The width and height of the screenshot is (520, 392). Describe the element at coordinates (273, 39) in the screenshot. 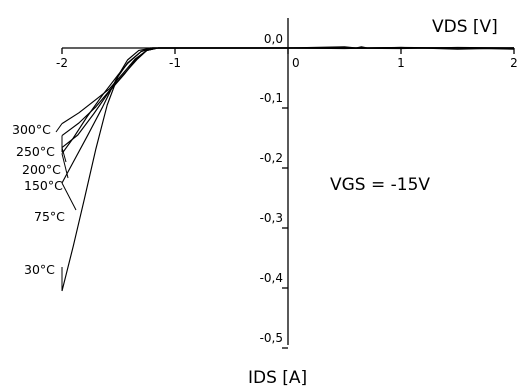

I see `y-tick-label: 0,0` at that location.